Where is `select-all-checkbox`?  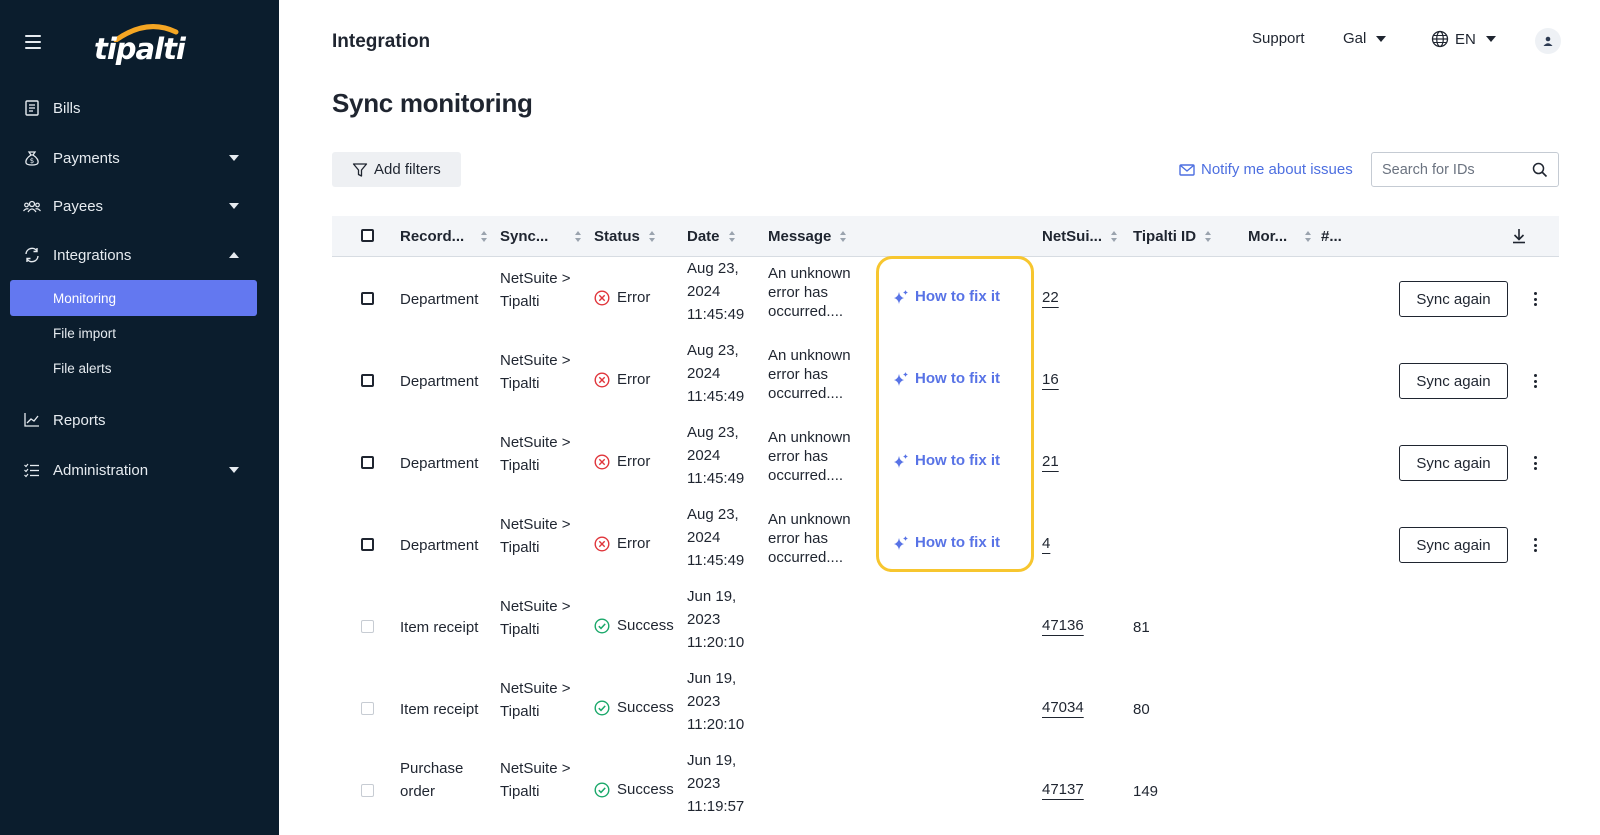 select-all-checkbox is located at coordinates (367, 235).